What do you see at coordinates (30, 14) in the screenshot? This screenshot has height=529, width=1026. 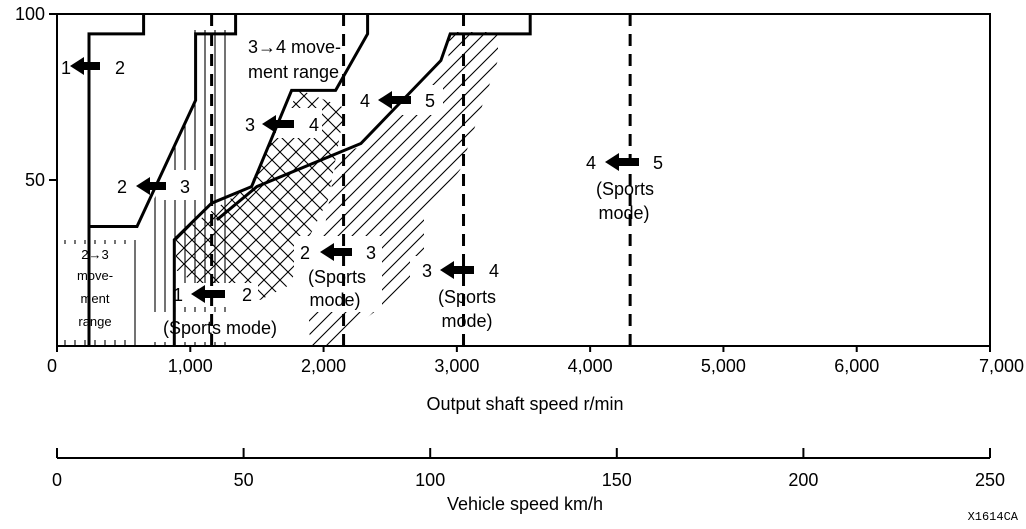 I see `y-tick-label: 100` at bounding box center [30, 14].